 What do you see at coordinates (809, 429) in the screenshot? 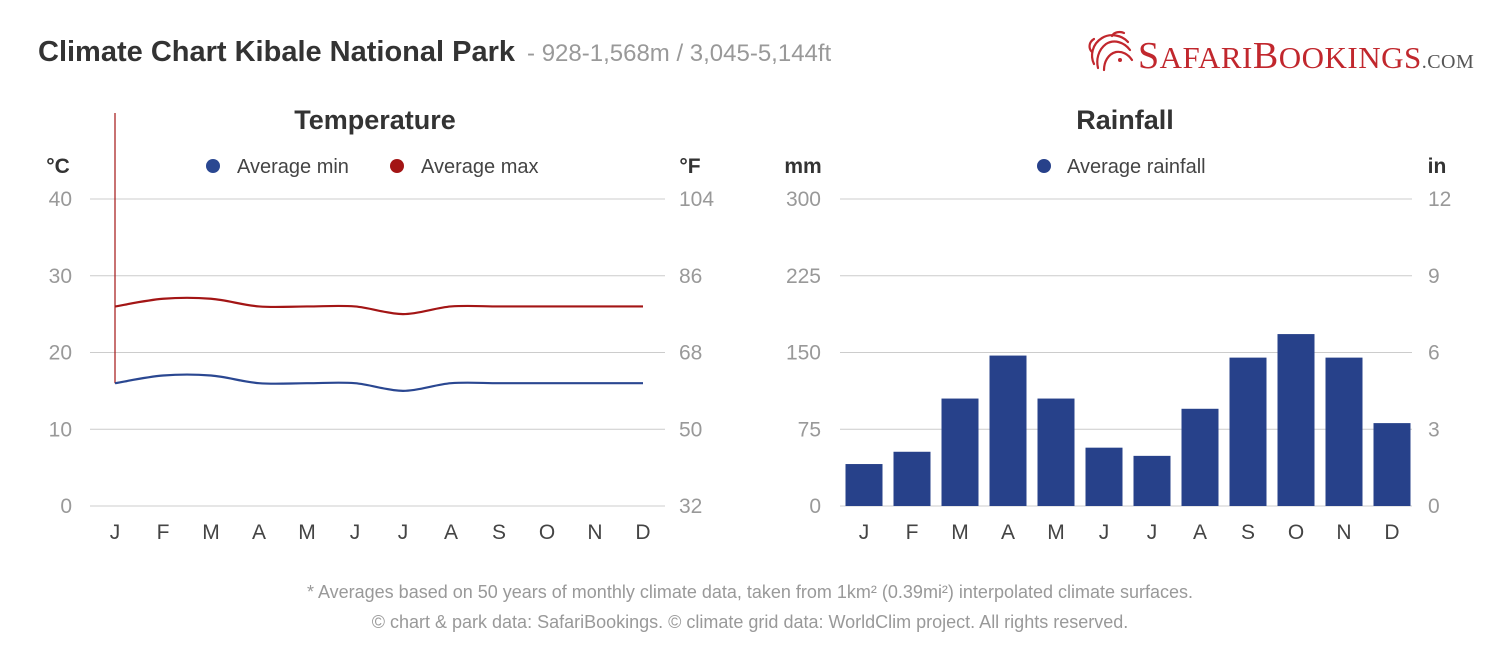
I see `rainfall-y-tick-label: 75` at bounding box center [809, 429].